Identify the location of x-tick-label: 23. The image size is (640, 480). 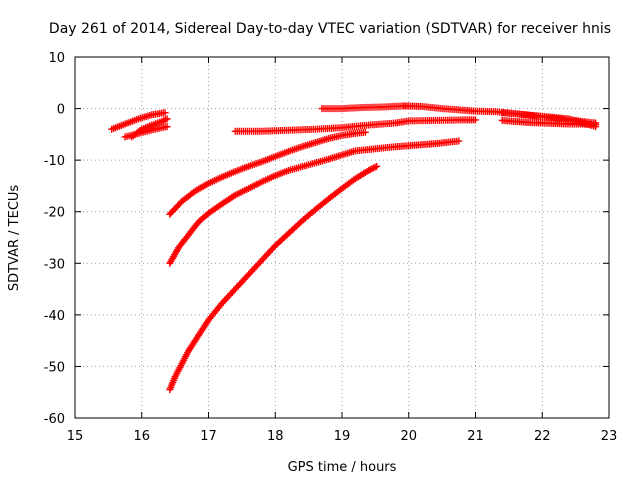
(609, 436).